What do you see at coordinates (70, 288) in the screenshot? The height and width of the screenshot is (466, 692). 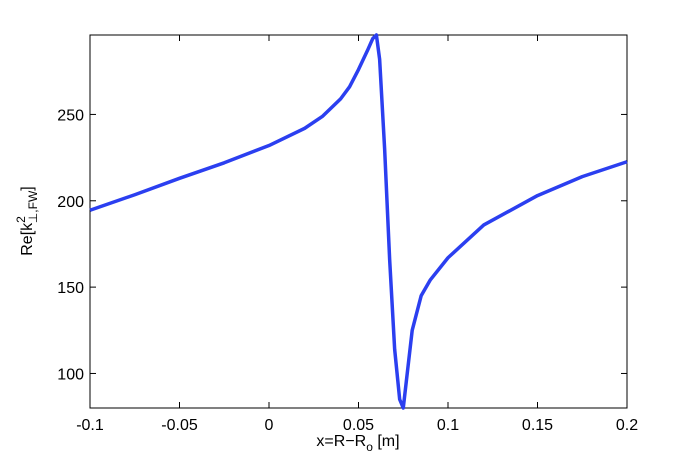 I see `y-tick-label: 150` at bounding box center [70, 288].